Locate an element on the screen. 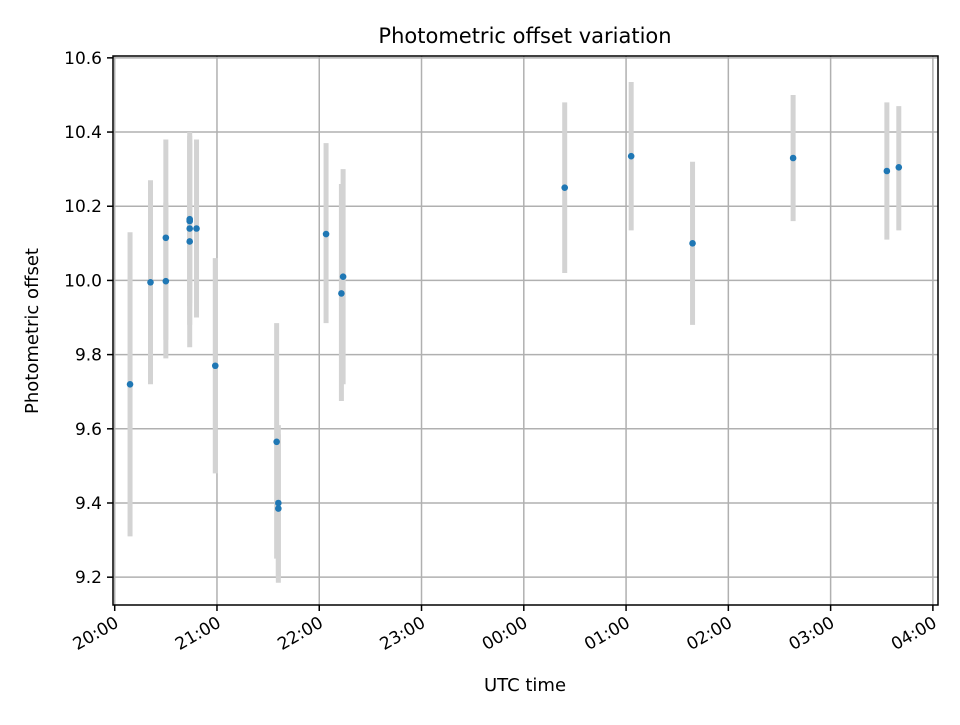 This screenshot has width=960, height=725. y-tick-label: 10.4 is located at coordinates (83, 133).